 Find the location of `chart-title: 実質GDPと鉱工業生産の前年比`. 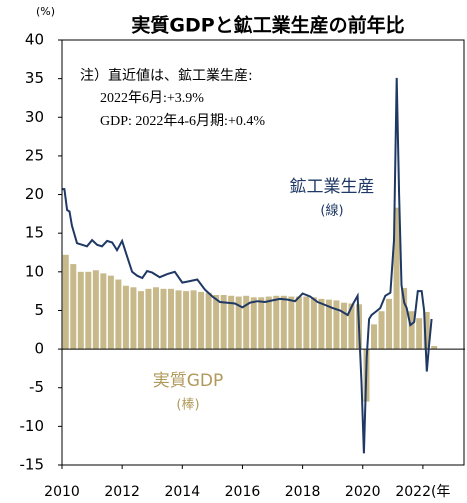

chart-title: 実質GDPと鉱工業生産の前年比 is located at coordinates (267, 25).